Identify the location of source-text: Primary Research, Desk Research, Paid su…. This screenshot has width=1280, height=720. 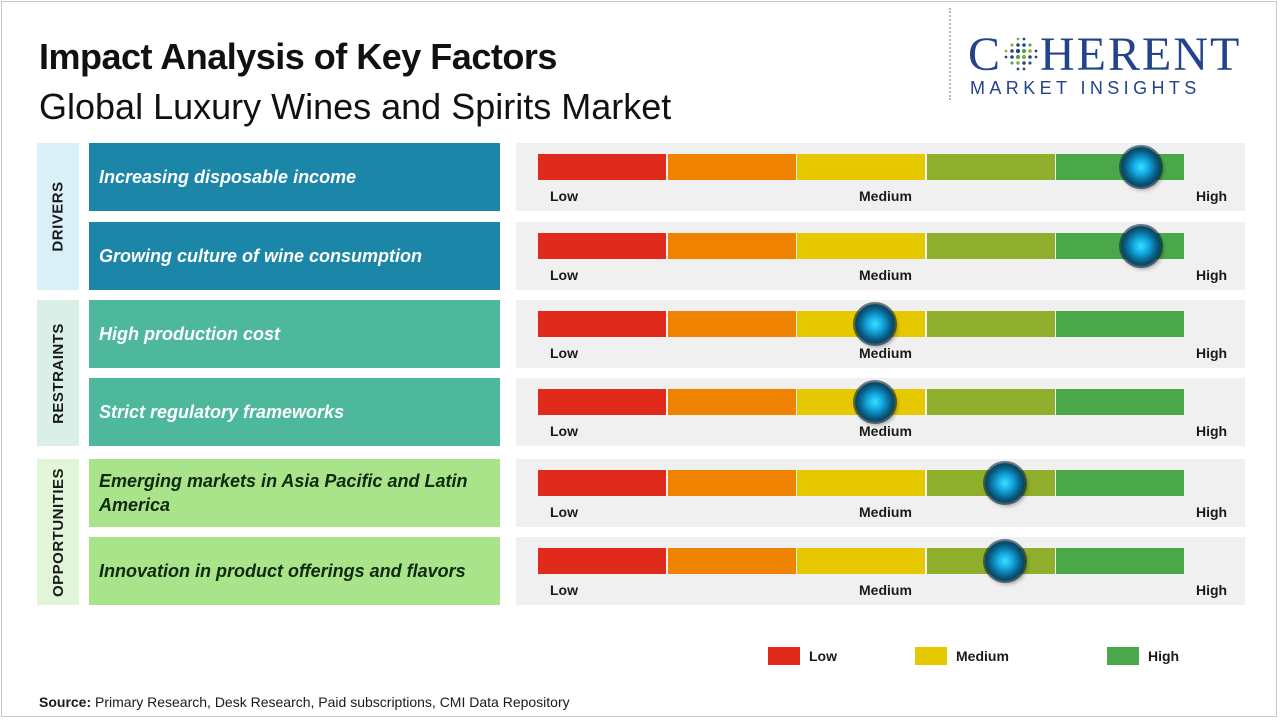
(330, 702).